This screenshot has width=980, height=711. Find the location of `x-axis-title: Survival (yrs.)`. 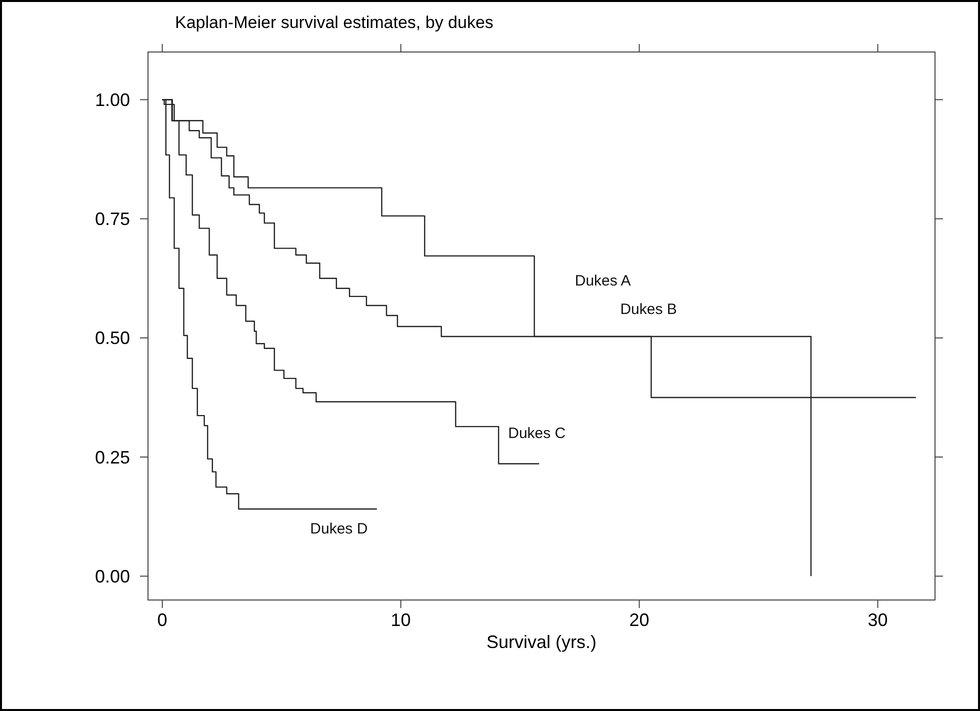

x-axis-title: Survival (yrs.) is located at coordinates (541, 642).